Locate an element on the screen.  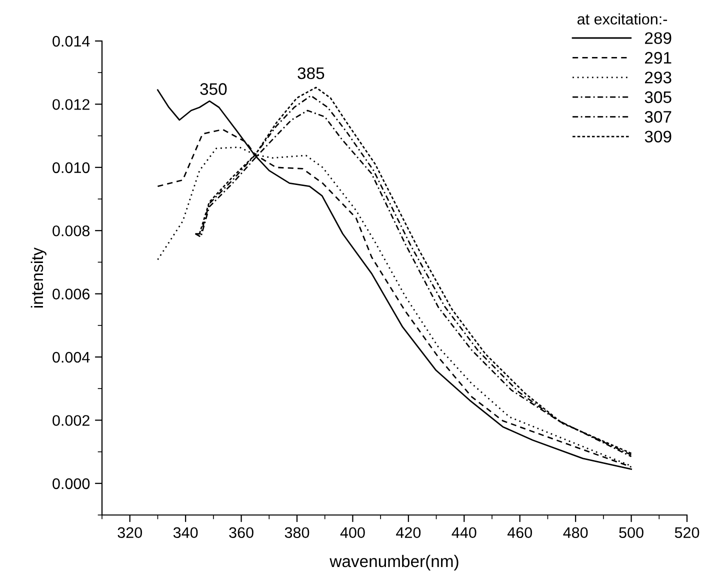
x-tick-label: 420 is located at coordinates (408, 532).